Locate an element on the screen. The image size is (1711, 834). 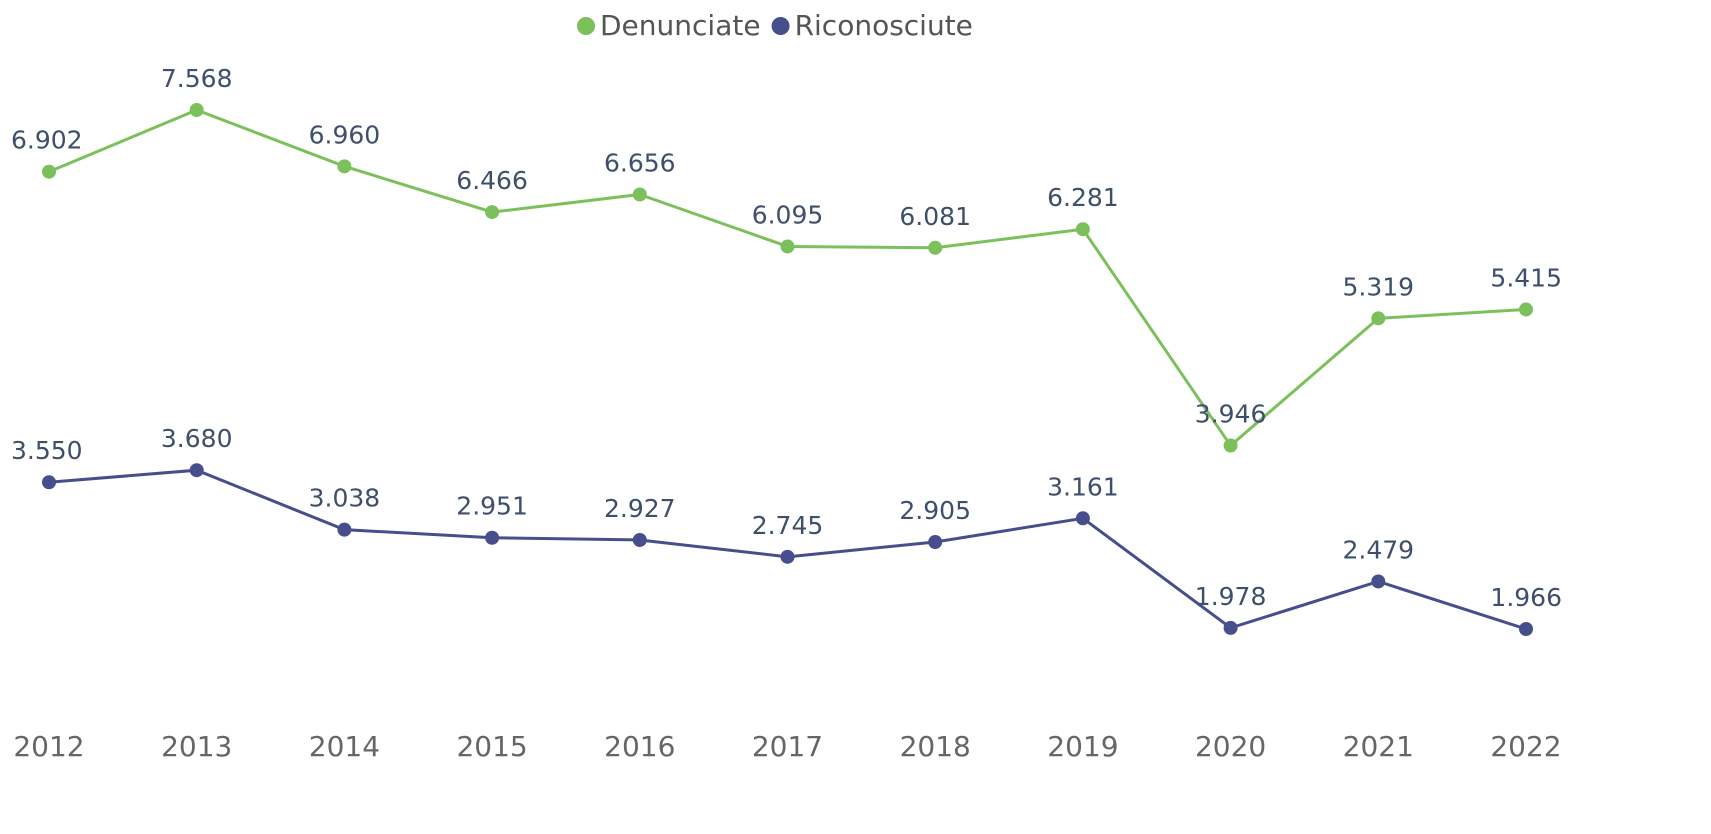
data-label: 2.951 is located at coordinates (492, 506).